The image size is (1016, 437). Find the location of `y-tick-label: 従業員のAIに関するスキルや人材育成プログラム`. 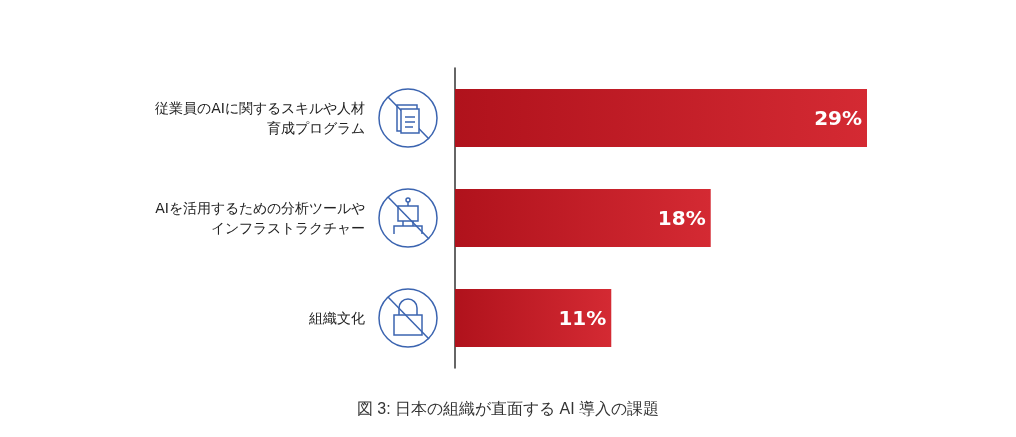

y-tick-label: 従業員のAIに関するスキルや人材育成プログラム is located at coordinates (260, 118).